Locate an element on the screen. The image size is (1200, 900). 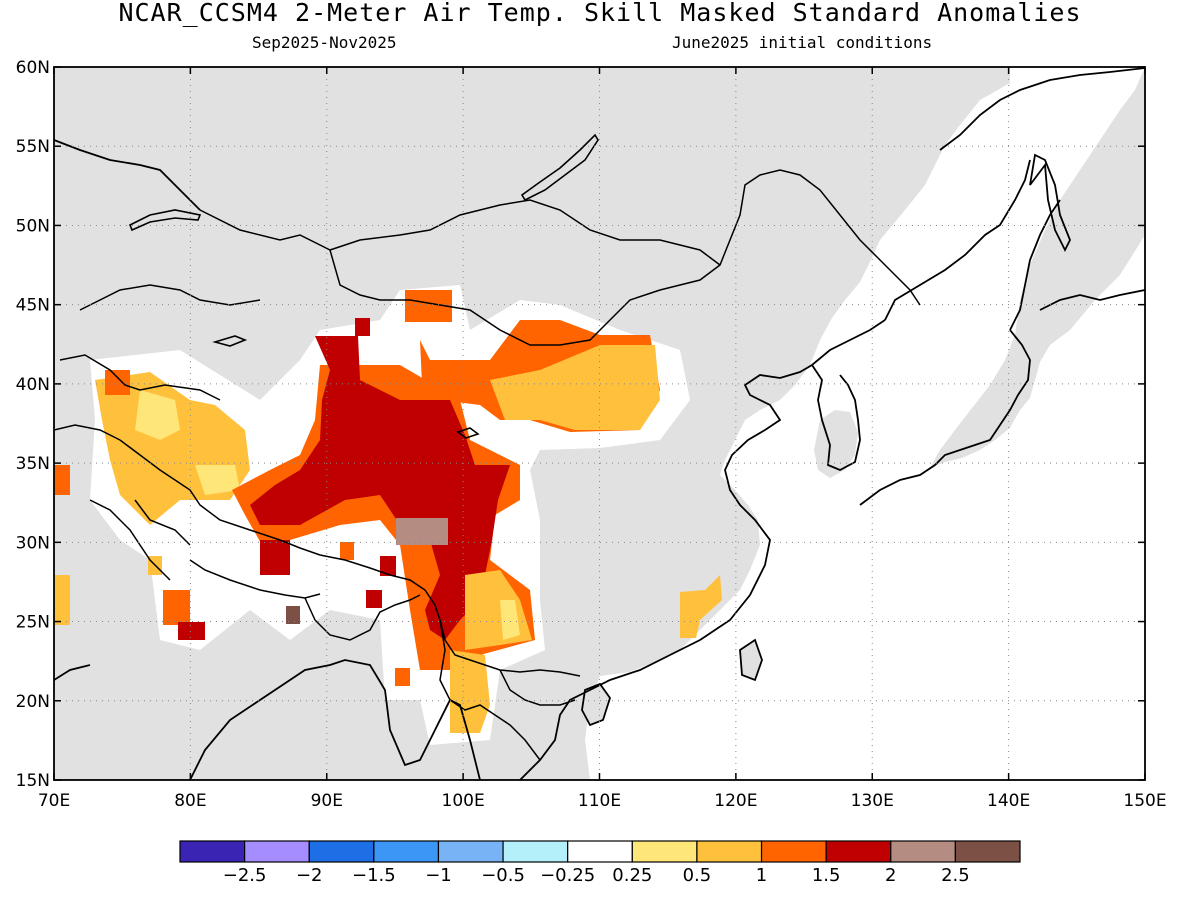
colorbar-label: −1.5 is located at coordinates (374, 875).